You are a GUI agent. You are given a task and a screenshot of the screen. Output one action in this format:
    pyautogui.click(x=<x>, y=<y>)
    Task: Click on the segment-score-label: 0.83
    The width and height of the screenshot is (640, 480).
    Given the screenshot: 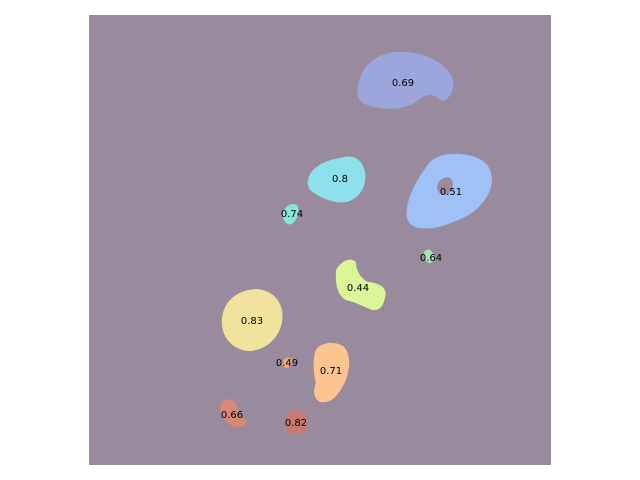 What is the action you would take?
    pyautogui.click(x=252, y=321)
    